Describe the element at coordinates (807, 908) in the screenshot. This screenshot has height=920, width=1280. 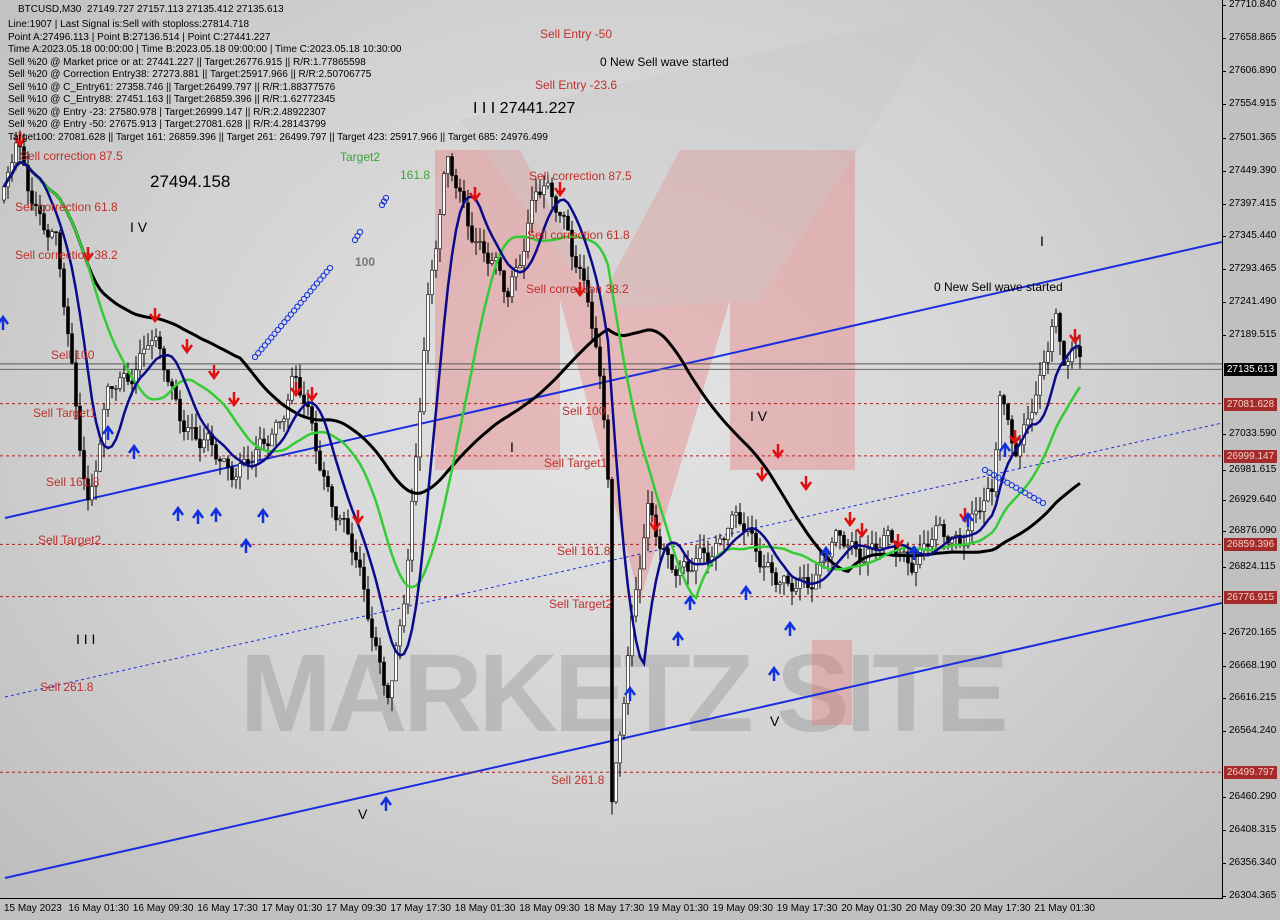
I see `x-tick-label: 19 May 17:30` at that location.